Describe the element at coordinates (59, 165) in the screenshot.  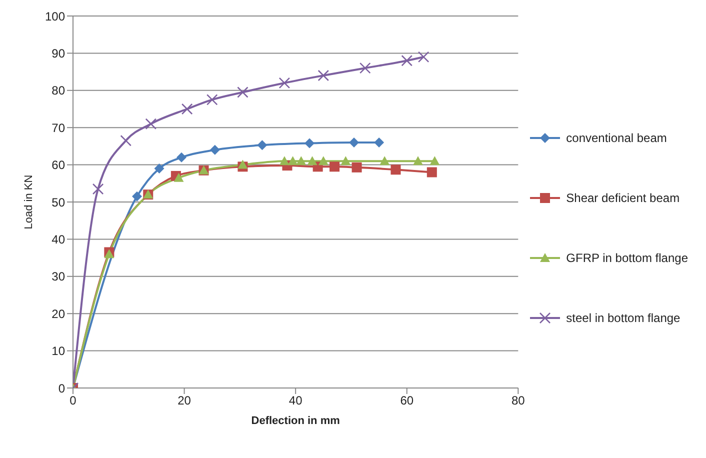
I see `y-tick-label: 60` at that location.